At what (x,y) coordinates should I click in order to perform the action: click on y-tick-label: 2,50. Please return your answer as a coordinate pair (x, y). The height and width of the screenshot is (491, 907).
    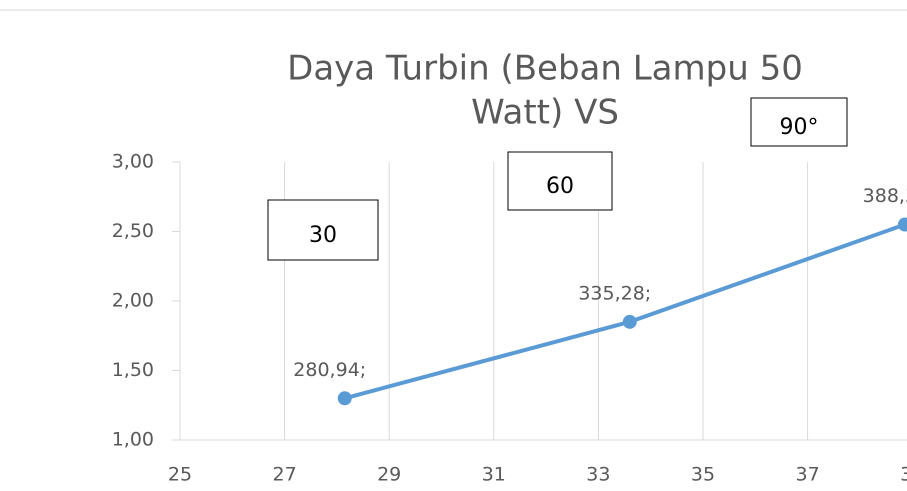
    Looking at the image, I should click on (133, 231).